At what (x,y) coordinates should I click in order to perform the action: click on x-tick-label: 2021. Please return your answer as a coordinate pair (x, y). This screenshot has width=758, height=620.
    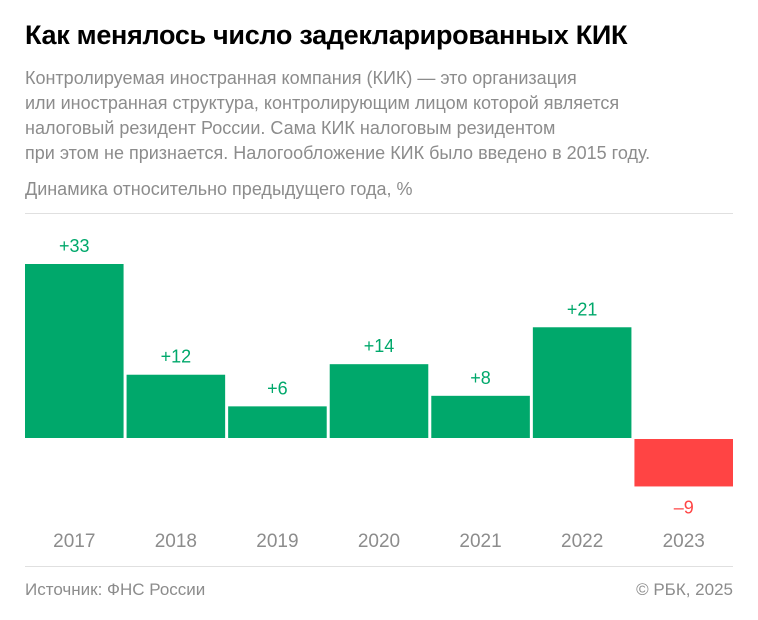
    Looking at the image, I should click on (480, 541).